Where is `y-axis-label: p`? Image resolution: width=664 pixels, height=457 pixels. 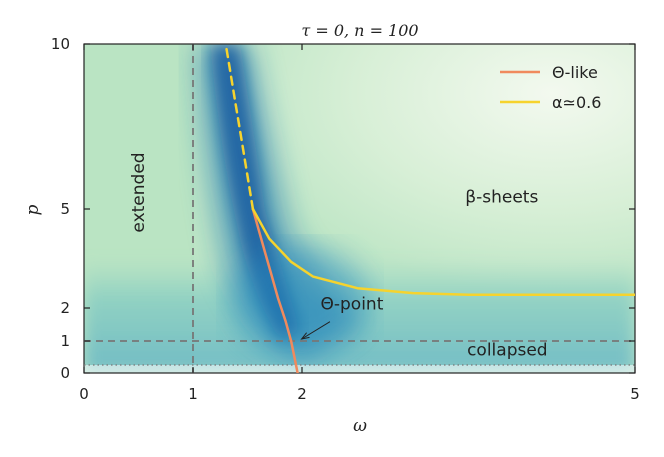
y-axis-label: p is located at coordinates (33, 209).